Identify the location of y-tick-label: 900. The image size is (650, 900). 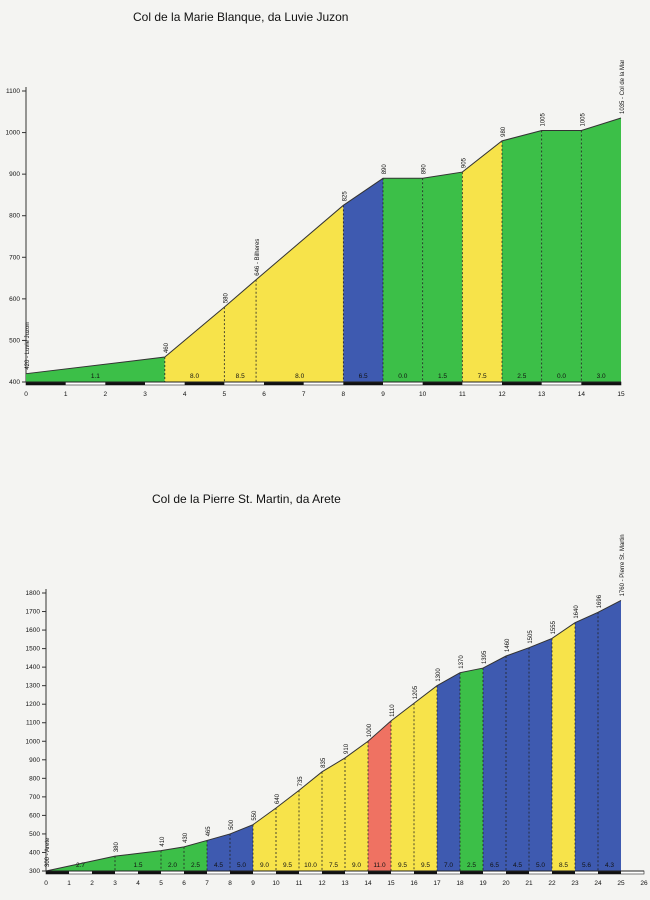
(14, 174).